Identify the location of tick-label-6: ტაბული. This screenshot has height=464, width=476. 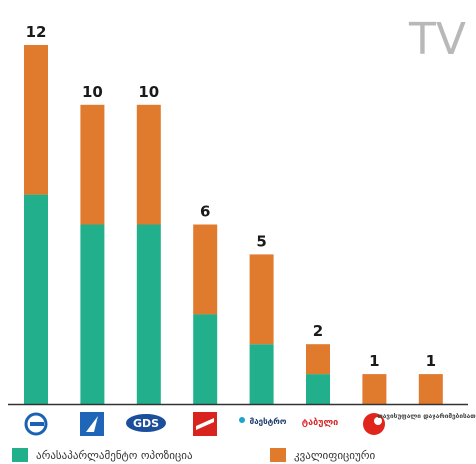
(320, 423).